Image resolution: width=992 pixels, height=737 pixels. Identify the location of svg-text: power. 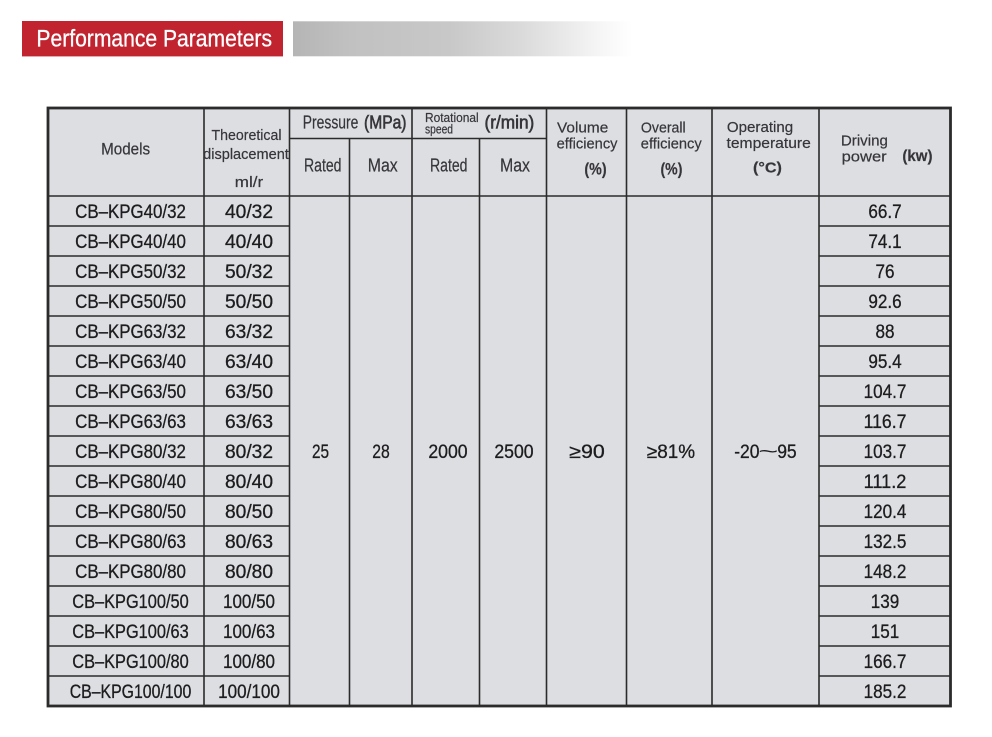
(864, 157).